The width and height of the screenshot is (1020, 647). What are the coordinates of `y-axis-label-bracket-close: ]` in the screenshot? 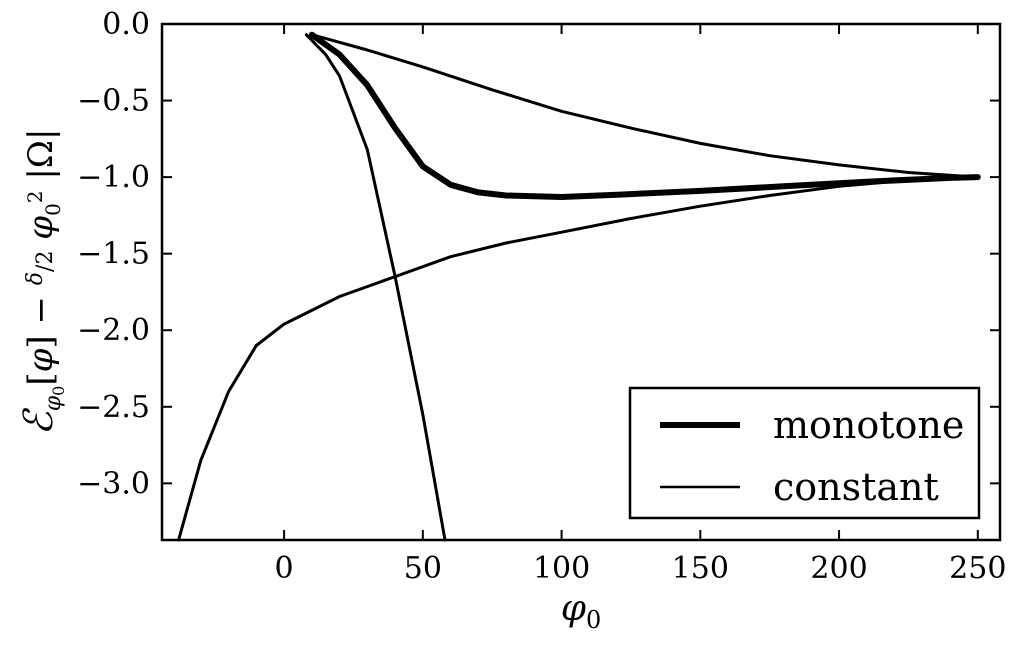 It's located at (41, 341).